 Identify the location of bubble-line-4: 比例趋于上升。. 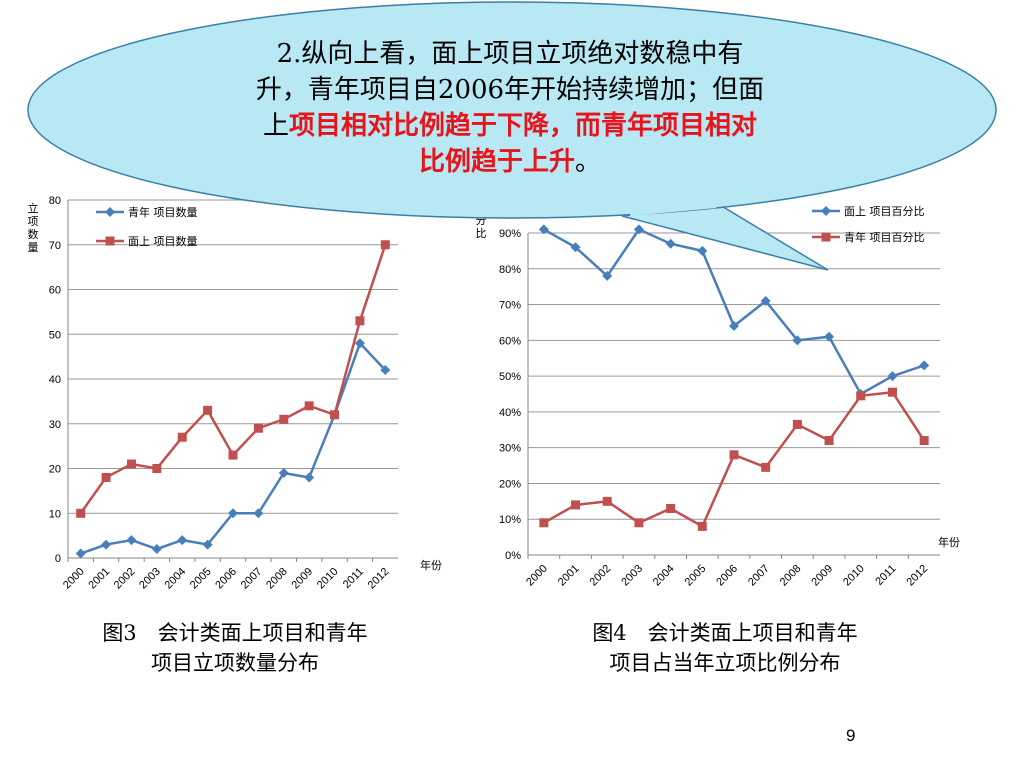
(510, 162).